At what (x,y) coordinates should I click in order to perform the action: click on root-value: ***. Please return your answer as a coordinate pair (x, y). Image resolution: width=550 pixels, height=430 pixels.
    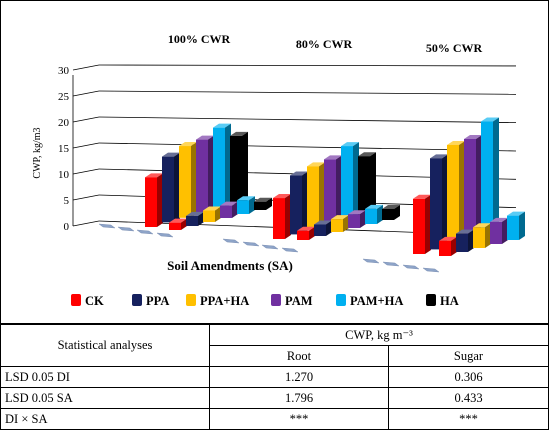
    Looking at the image, I should click on (299, 419).